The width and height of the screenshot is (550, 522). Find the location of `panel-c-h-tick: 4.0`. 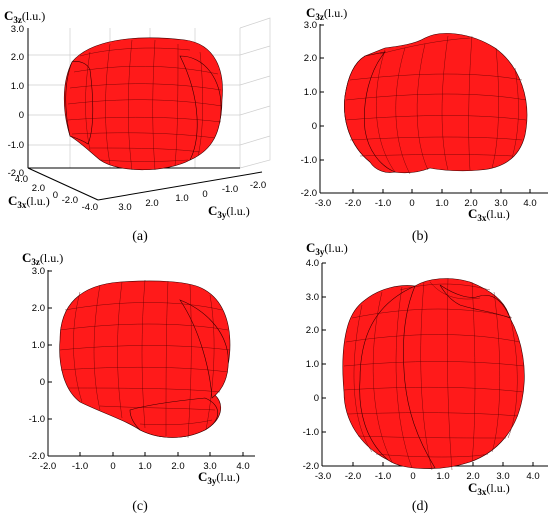

panel-c-h-tick: 4.0 is located at coordinates (242, 466).